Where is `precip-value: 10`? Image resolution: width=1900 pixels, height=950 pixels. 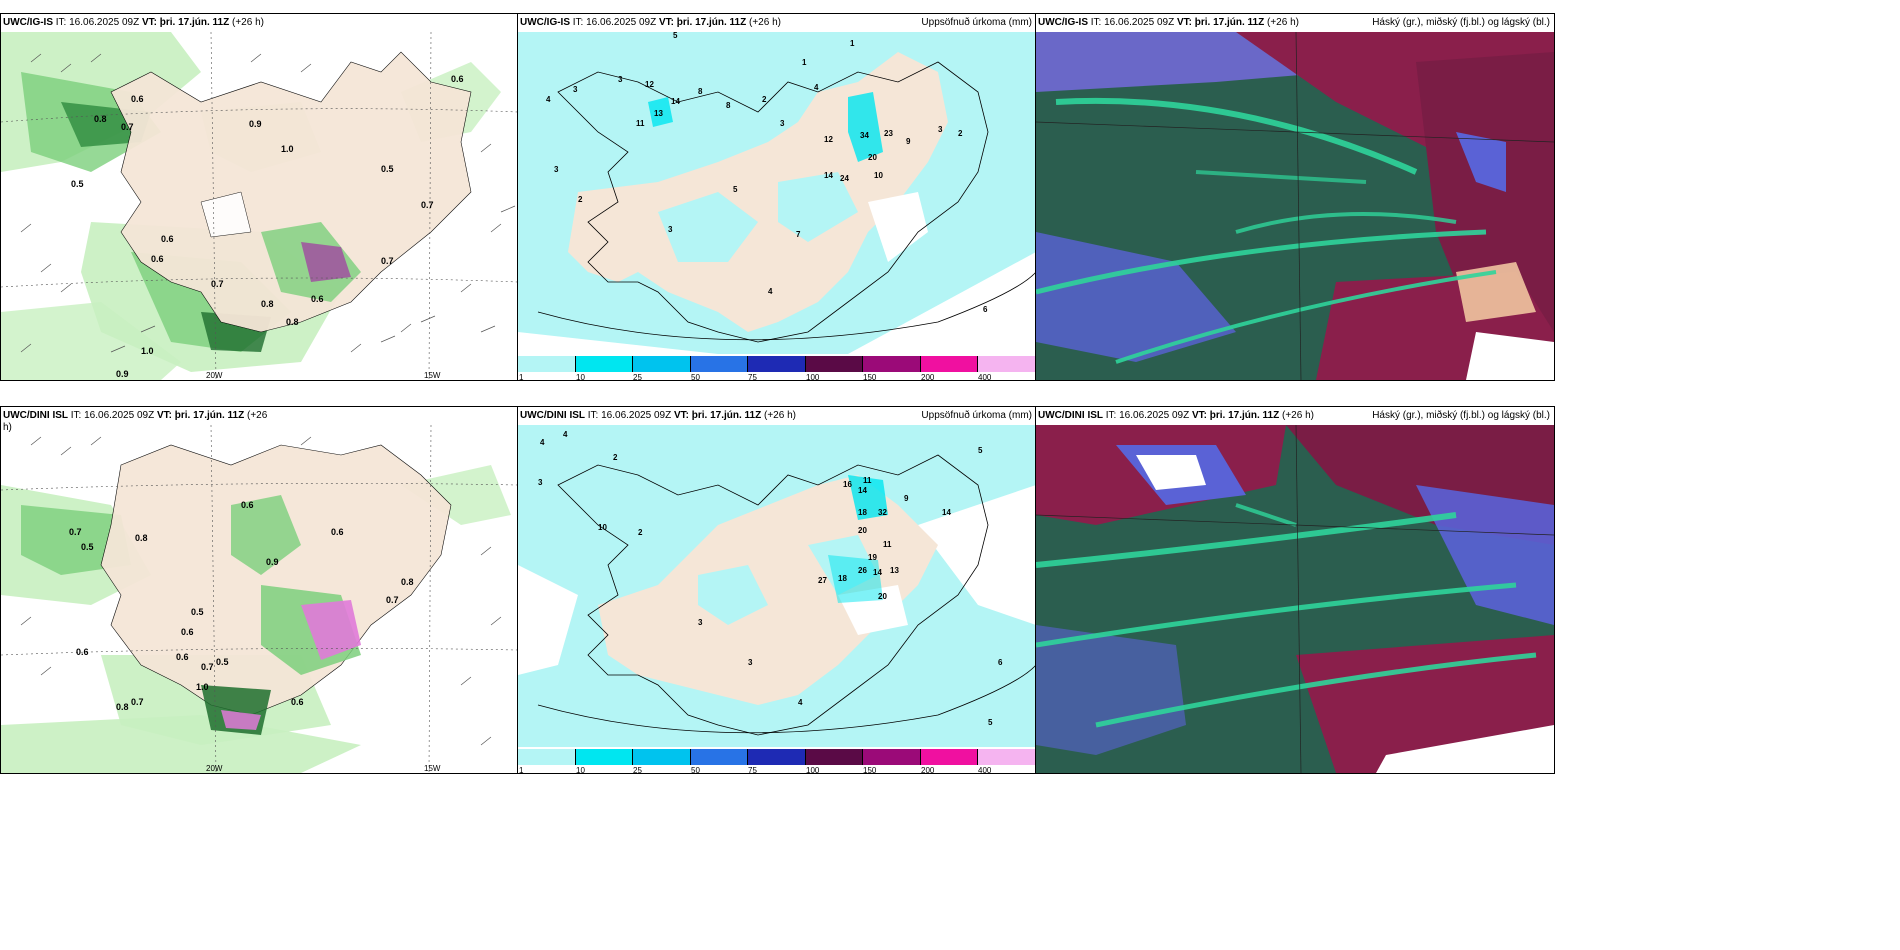
precip-value: 10 is located at coordinates (878, 175).